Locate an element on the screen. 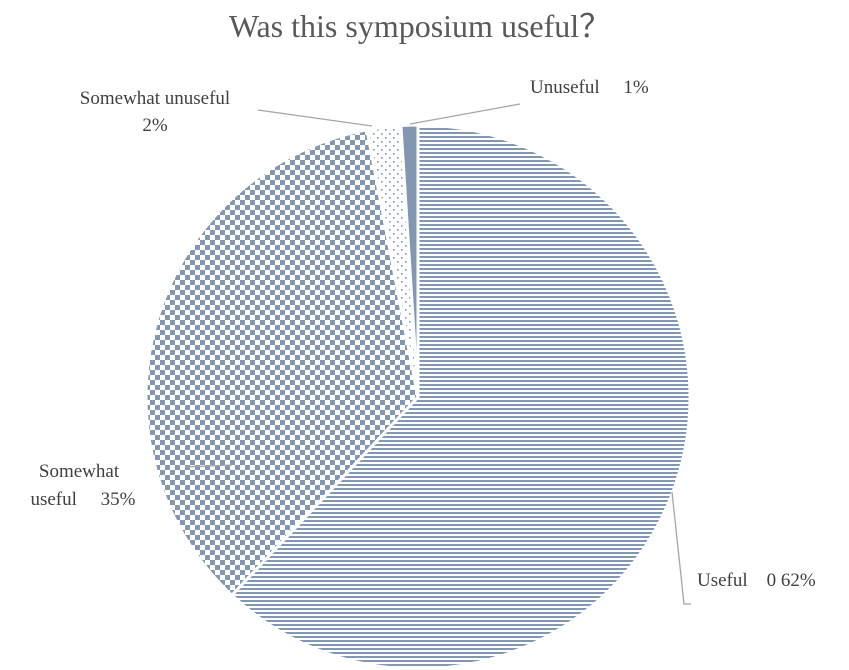 The height and width of the screenshot is (670, 849). leader-line-somewhat-unuseful is located at coordinates (315, 118).